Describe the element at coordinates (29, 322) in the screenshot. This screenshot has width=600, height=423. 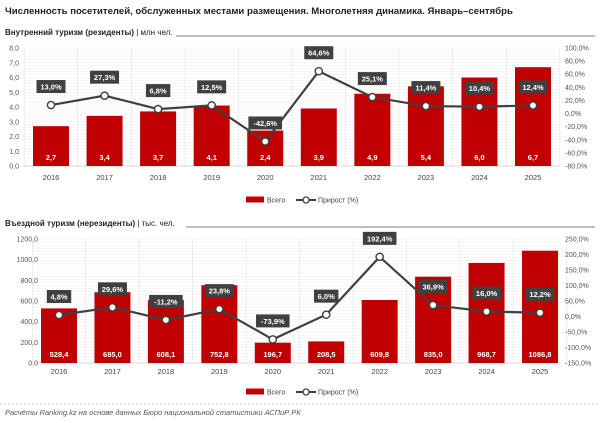
I see `chart2-y-tick: 400,0` at that location.